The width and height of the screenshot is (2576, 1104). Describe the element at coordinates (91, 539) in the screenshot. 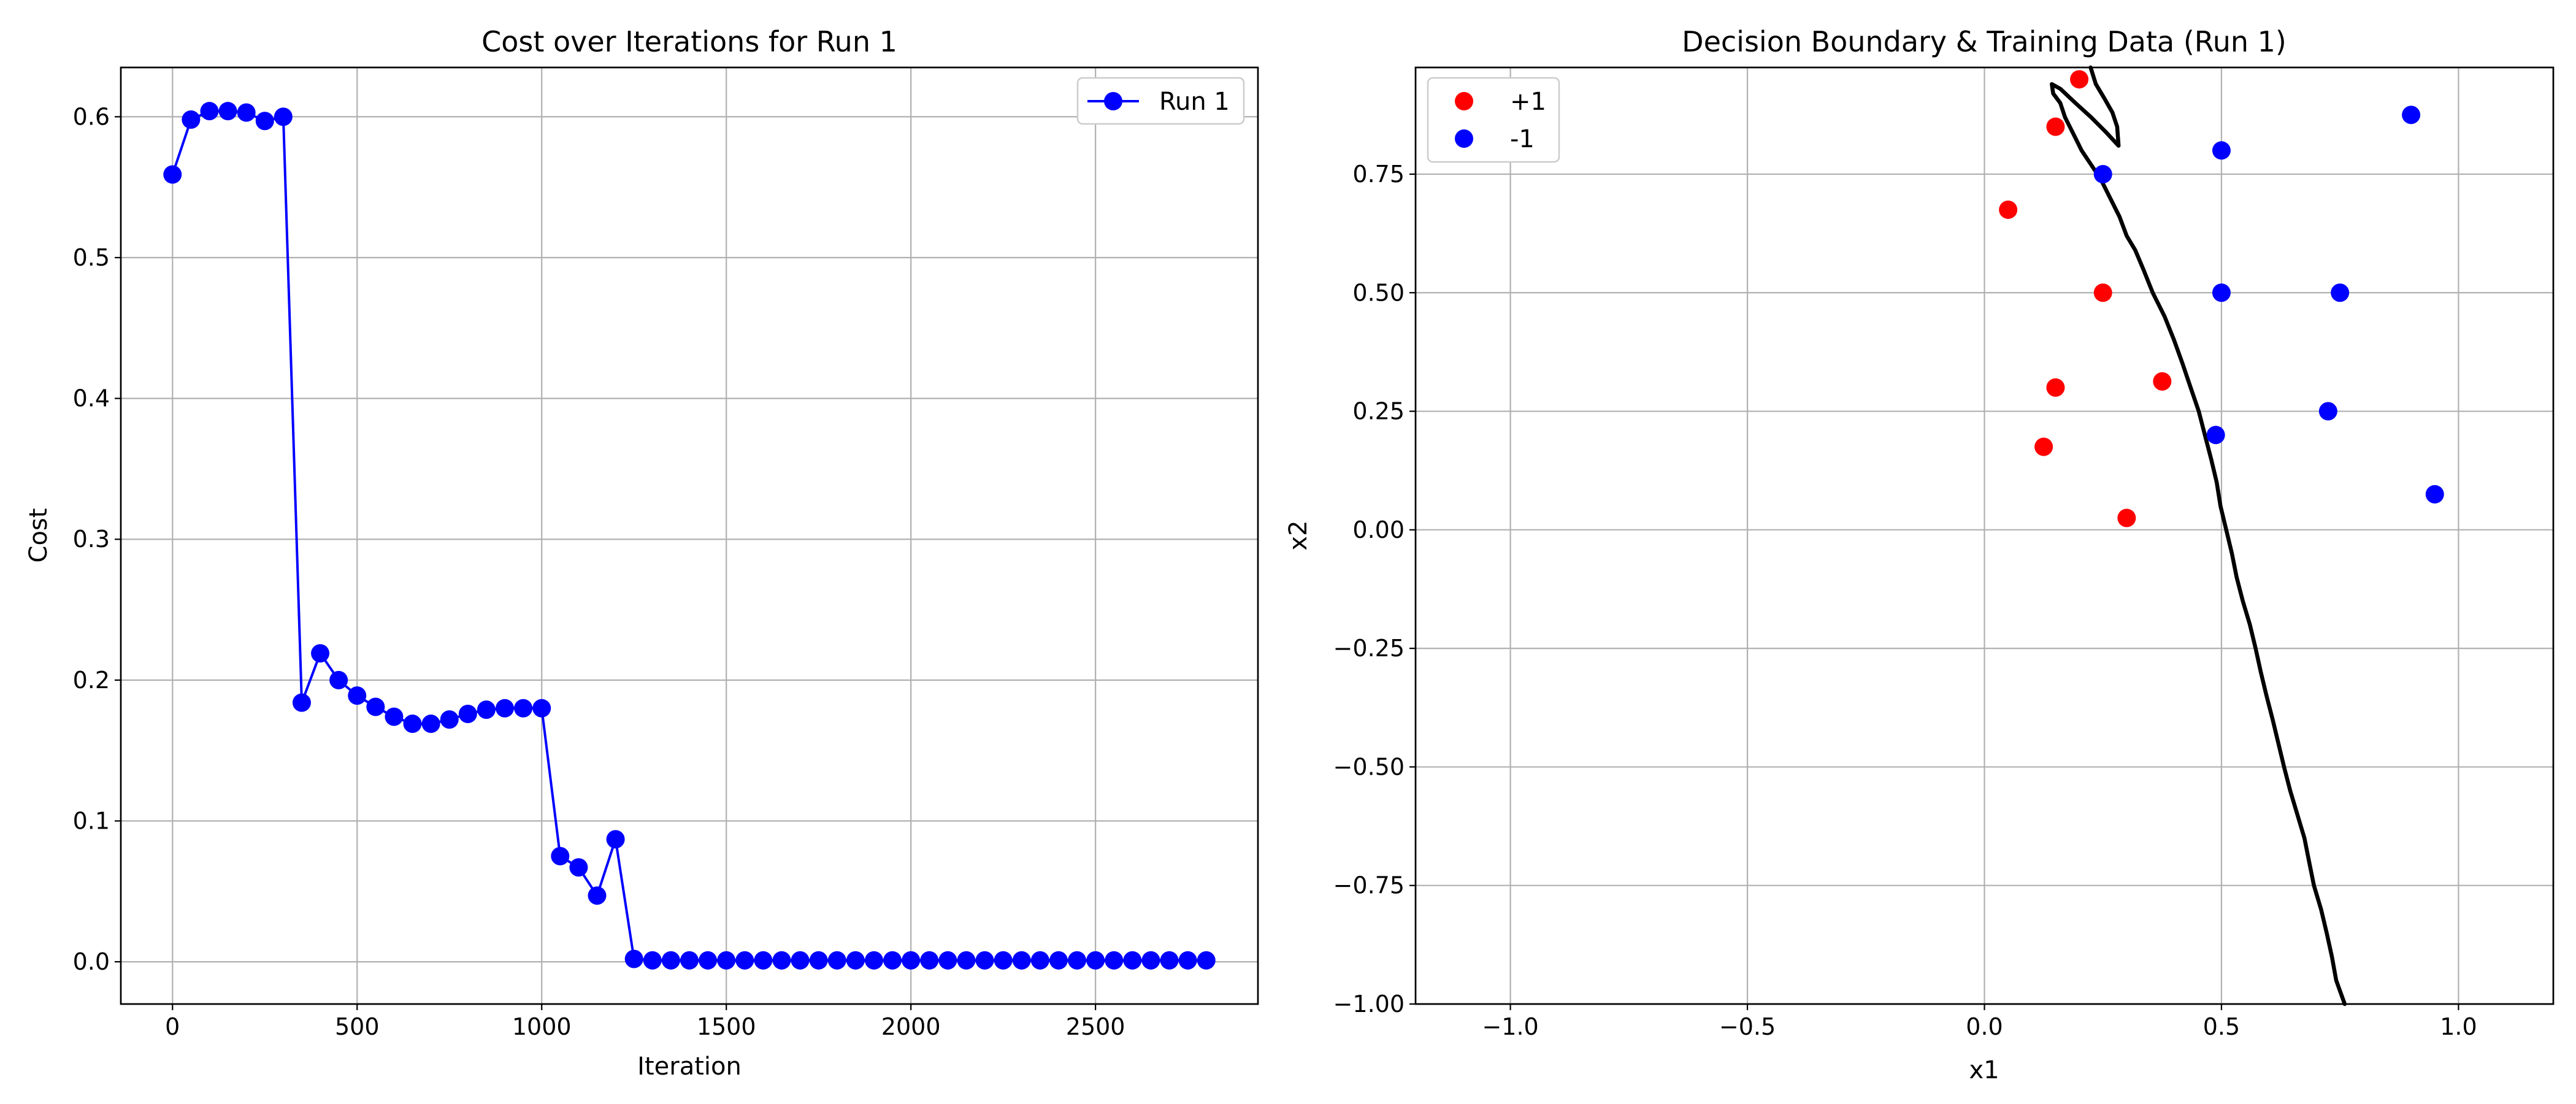

I see `cost-y-tick-label: 0.3` at that location.